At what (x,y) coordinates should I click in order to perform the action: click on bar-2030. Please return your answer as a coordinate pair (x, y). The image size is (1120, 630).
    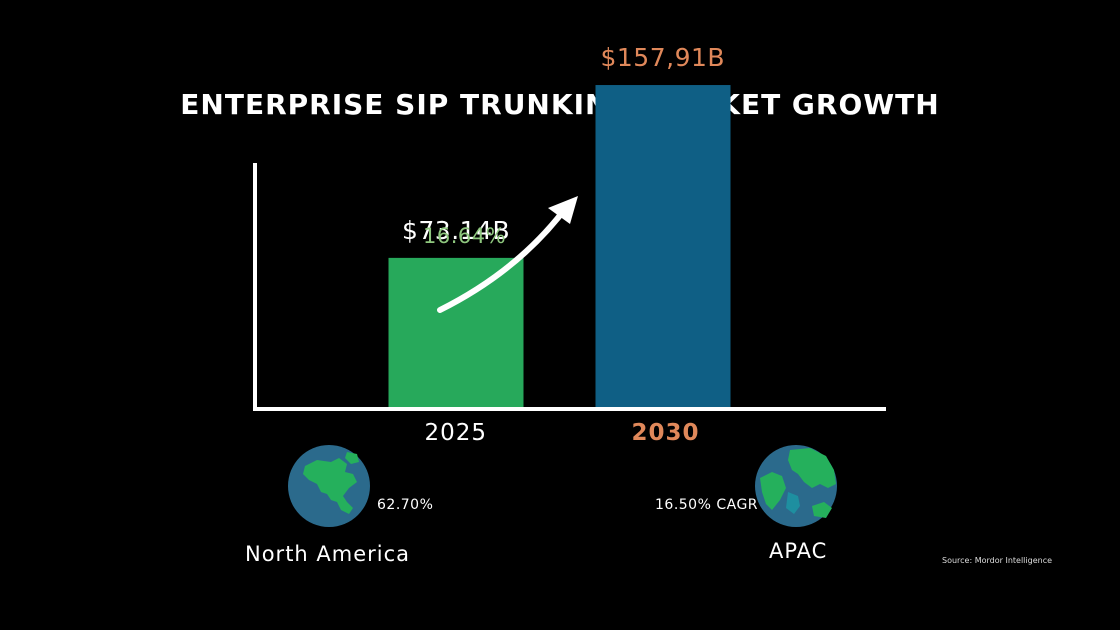
    Looking at the image, I should click on (663, 246).